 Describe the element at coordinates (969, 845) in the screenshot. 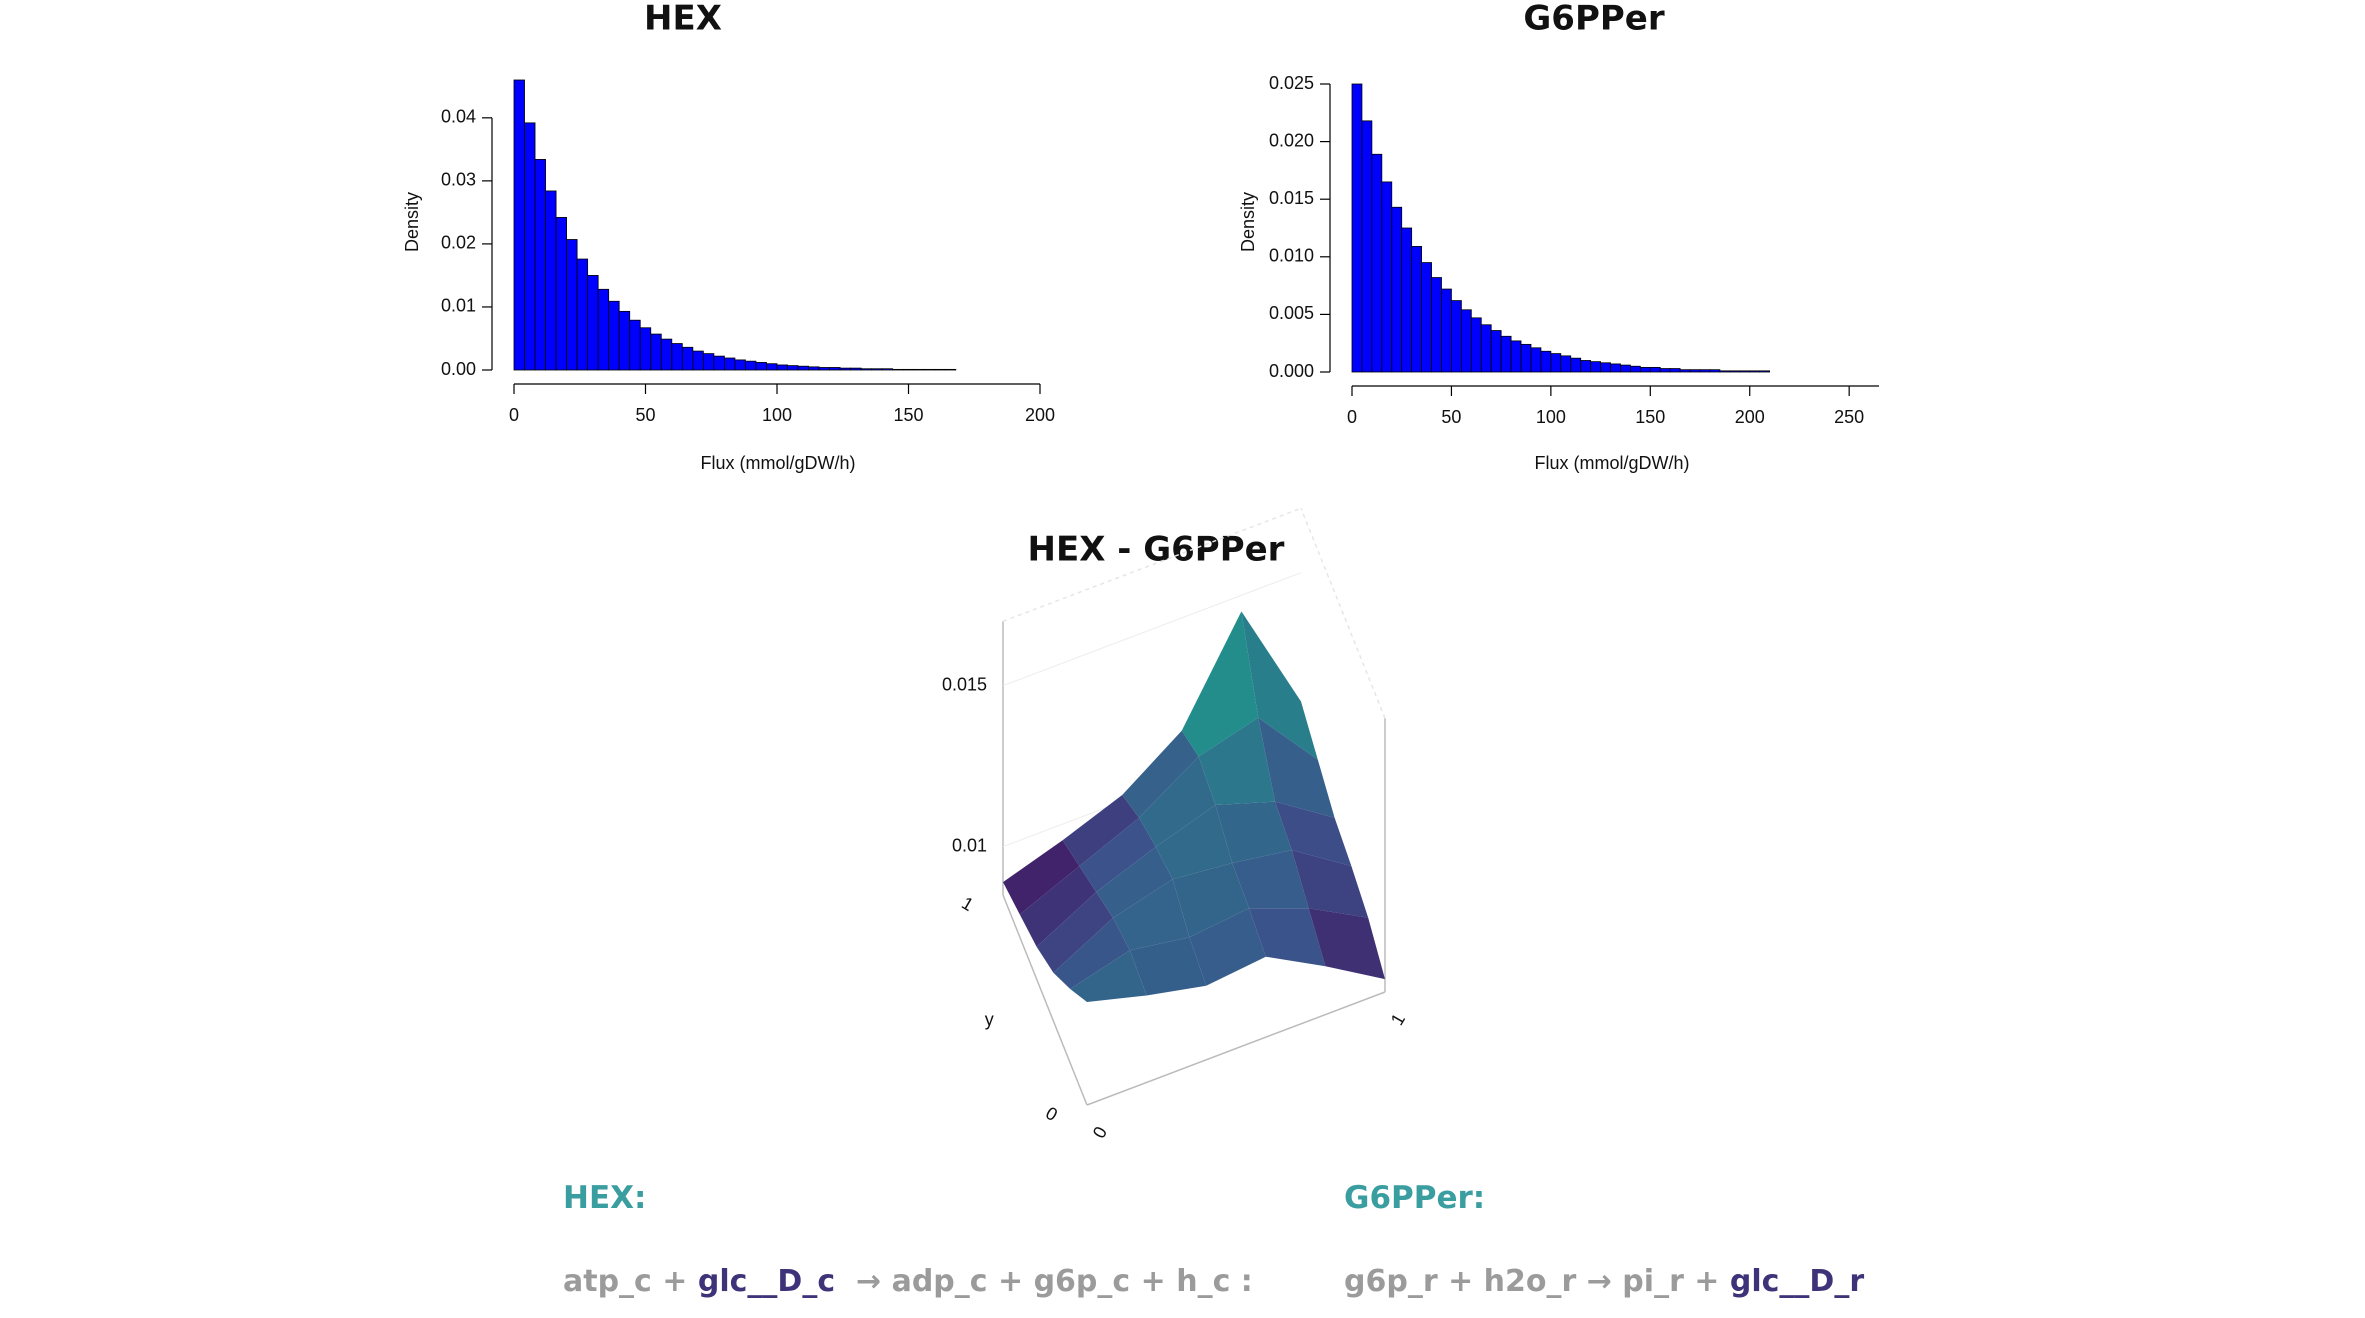

I see `z-tick-label: 0.01` at that location.